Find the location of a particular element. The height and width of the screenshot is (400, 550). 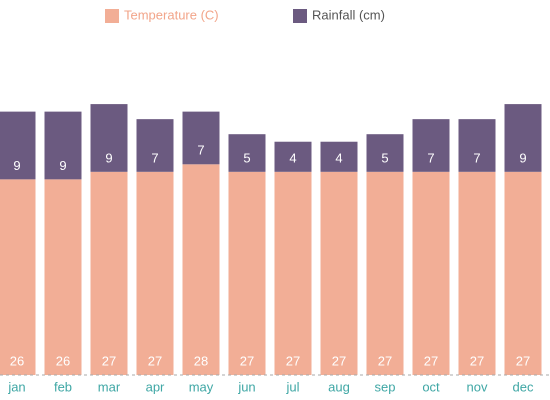

x-tick-label: feb is located at coordinates (63, 386).